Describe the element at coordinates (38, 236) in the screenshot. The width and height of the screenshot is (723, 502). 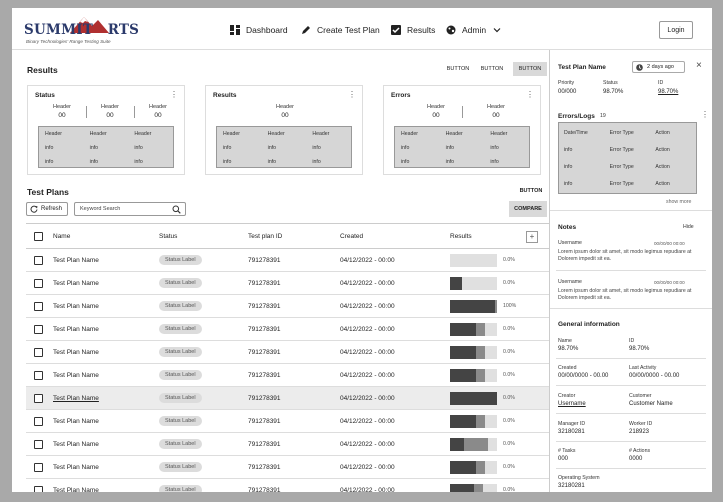
I see `select-all-checkbox` at that location.